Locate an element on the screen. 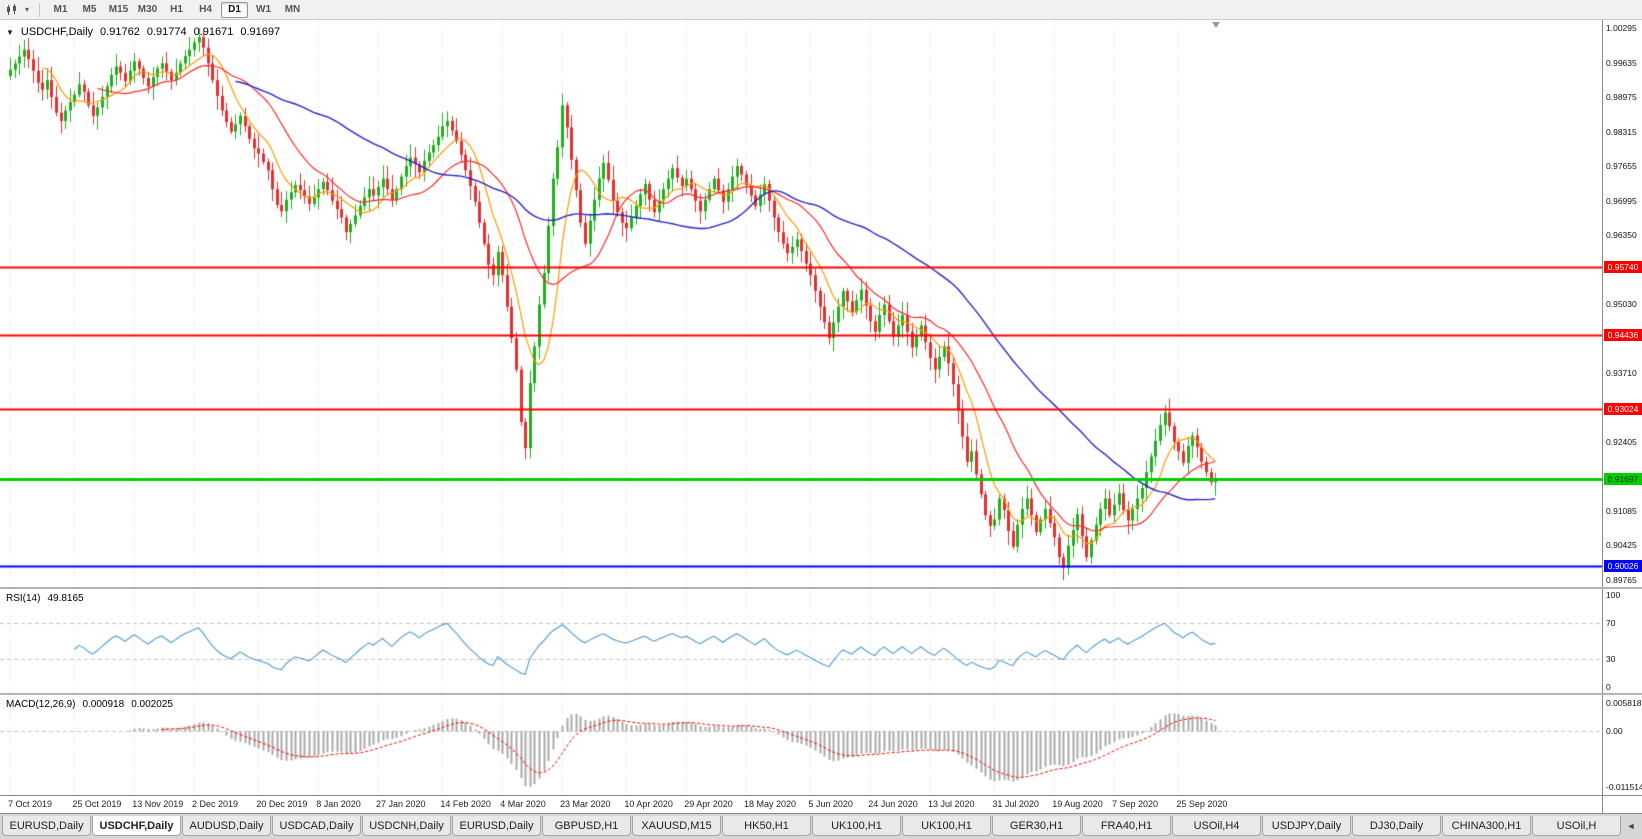  chart-tab-usdjpy-daily: USDJPY,Daily is located at coordinates (1306, 826).